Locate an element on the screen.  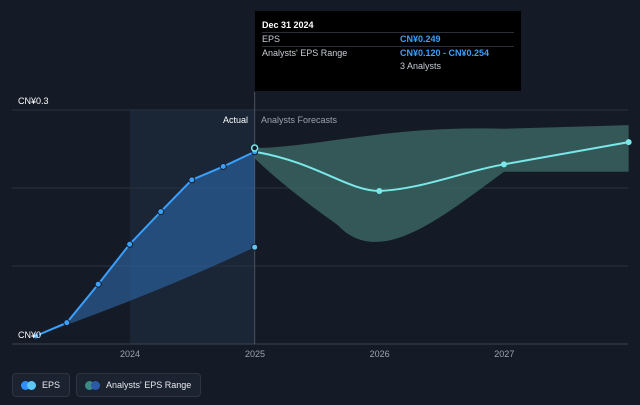
x-tick-label: 2027 is located at coordinates (504, 354).